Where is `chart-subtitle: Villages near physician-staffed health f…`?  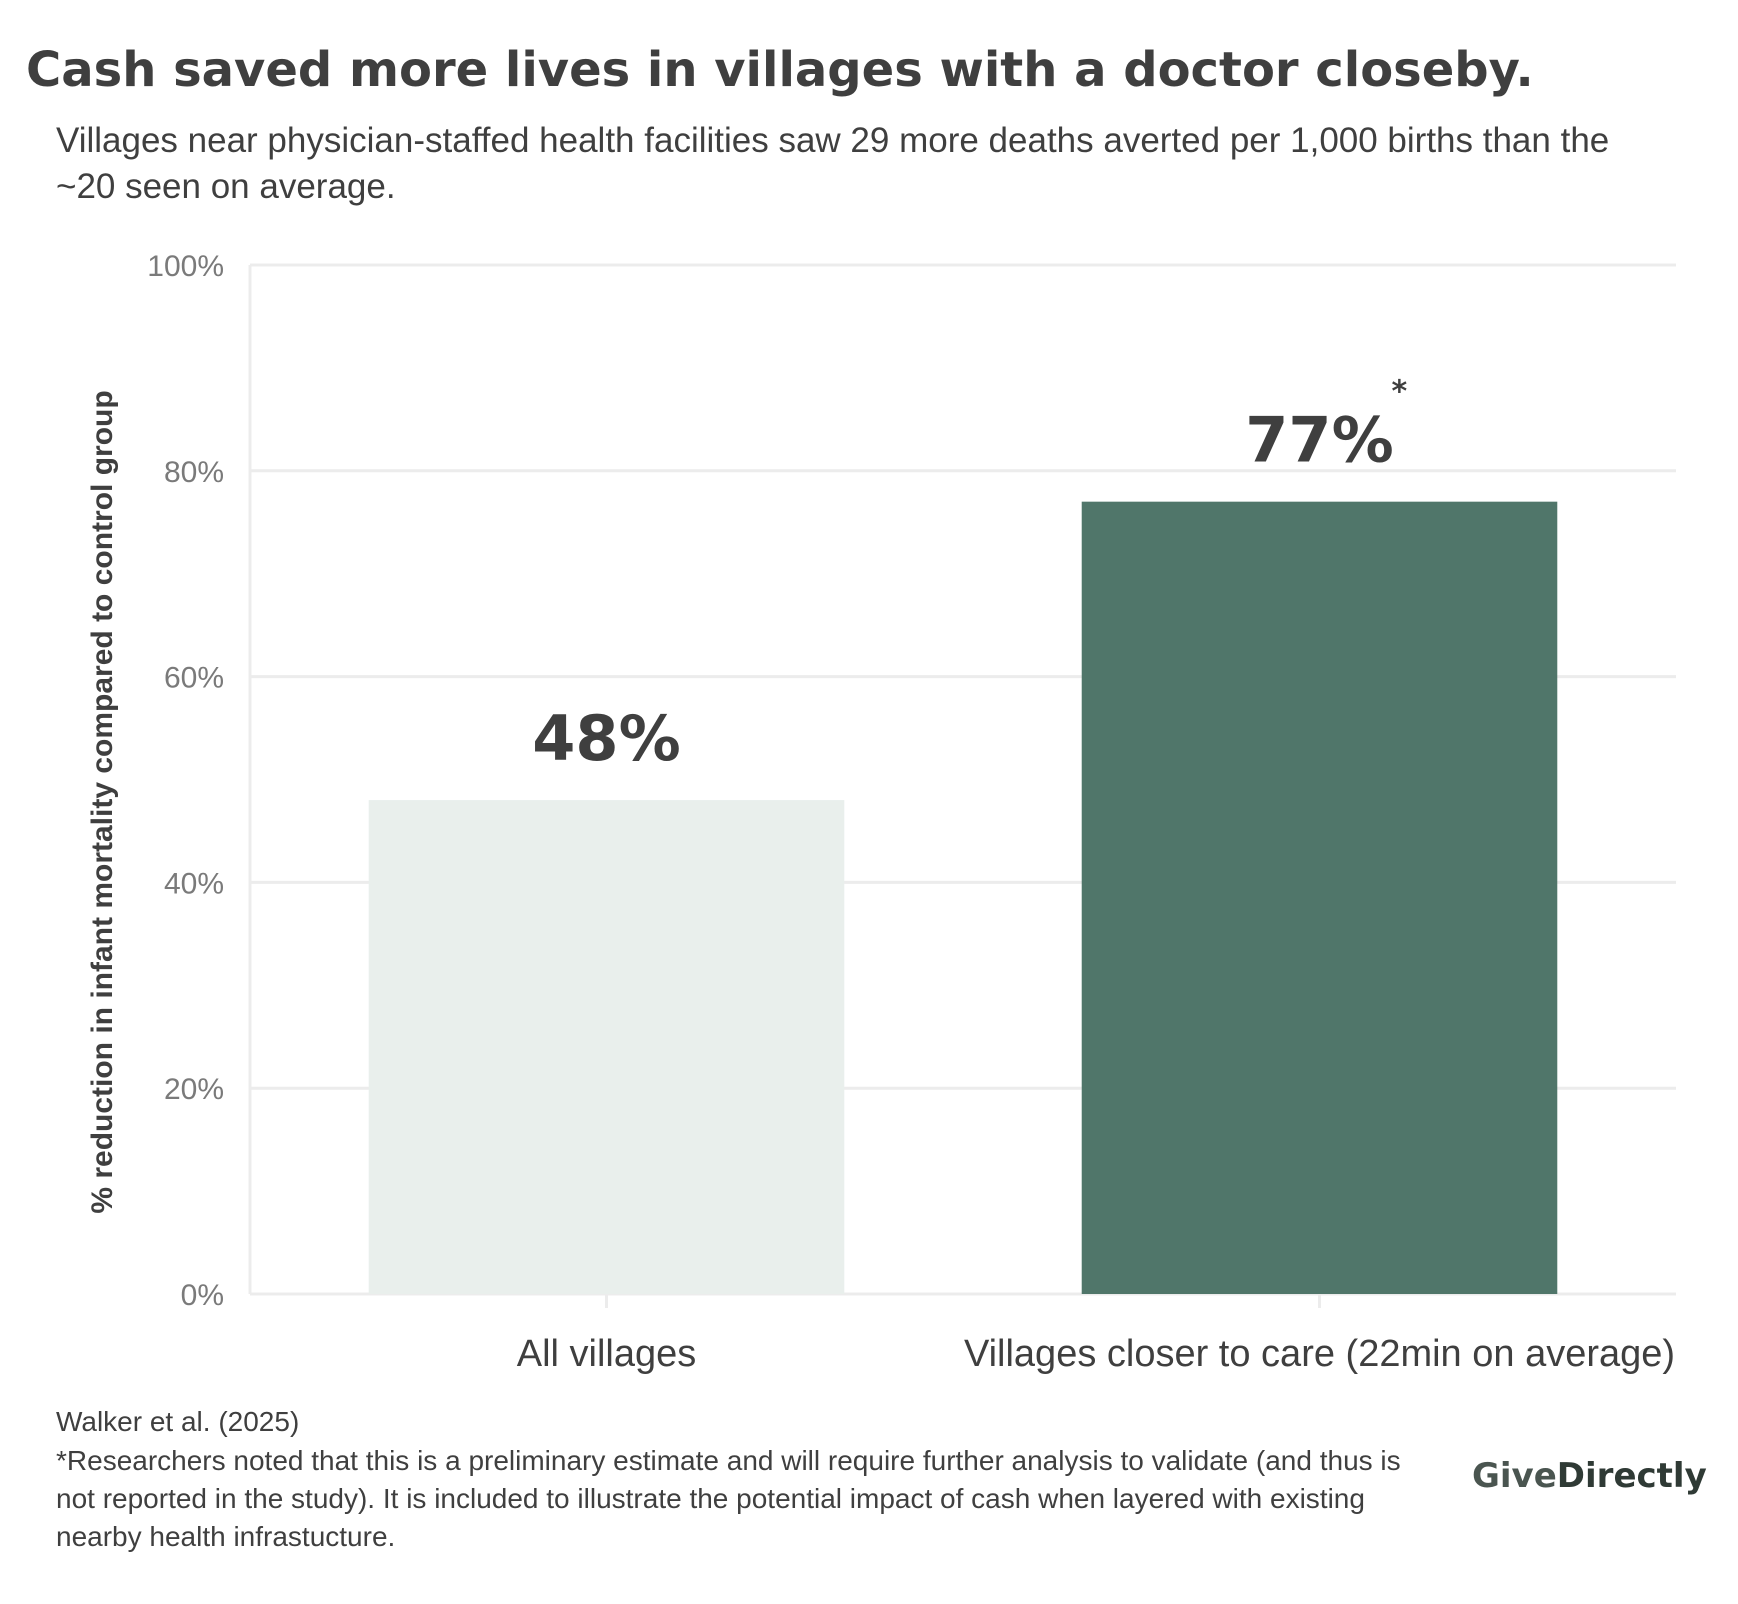
chart-subtitle: Villages near physician-staffed health f… is located at coordinates (833, 163).